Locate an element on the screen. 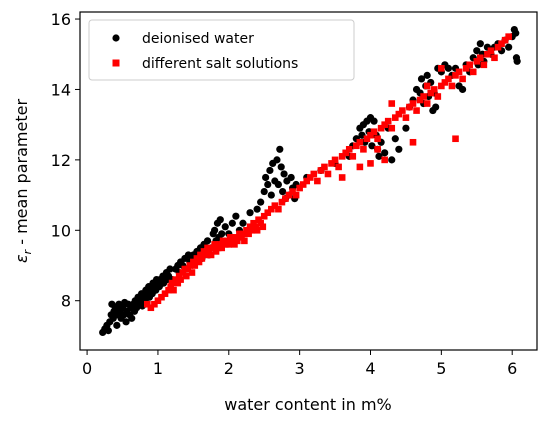 Image resolution: width=550 pixels, height=423 pixels. legend-label-salt-solutions: different salt solutions is located at coordinates (220, 64).